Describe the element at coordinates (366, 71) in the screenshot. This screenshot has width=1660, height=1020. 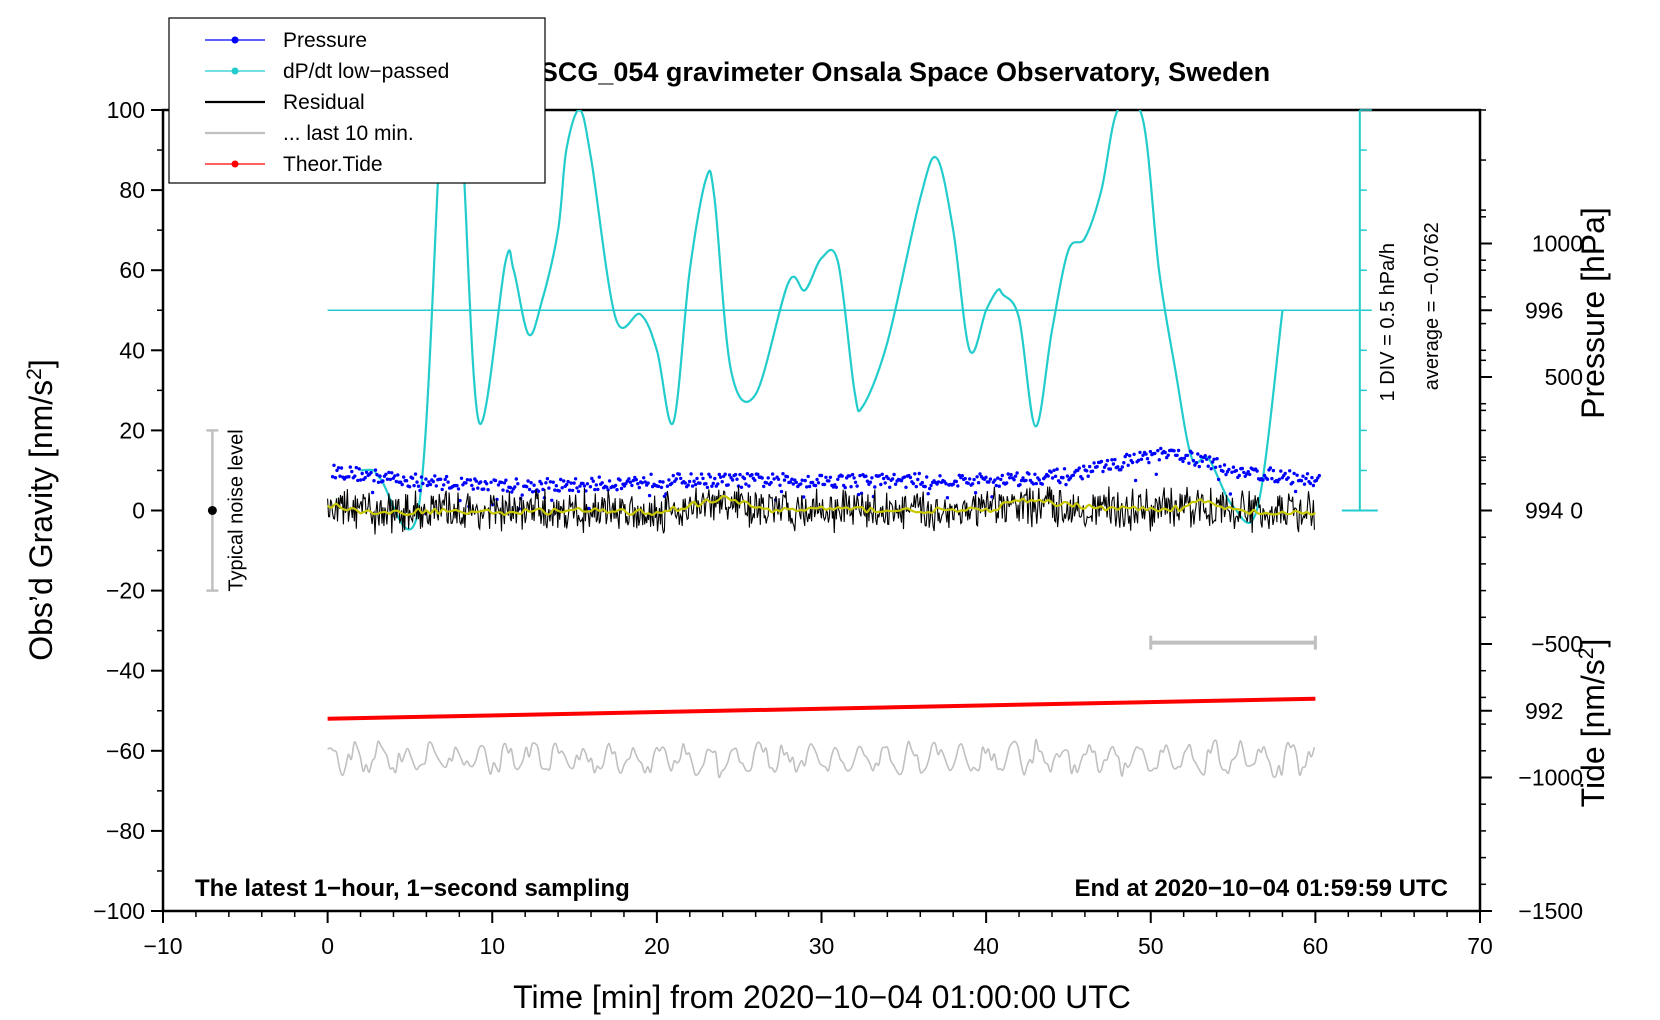
I see `legend-label: dP/dt low−passed` at that location.